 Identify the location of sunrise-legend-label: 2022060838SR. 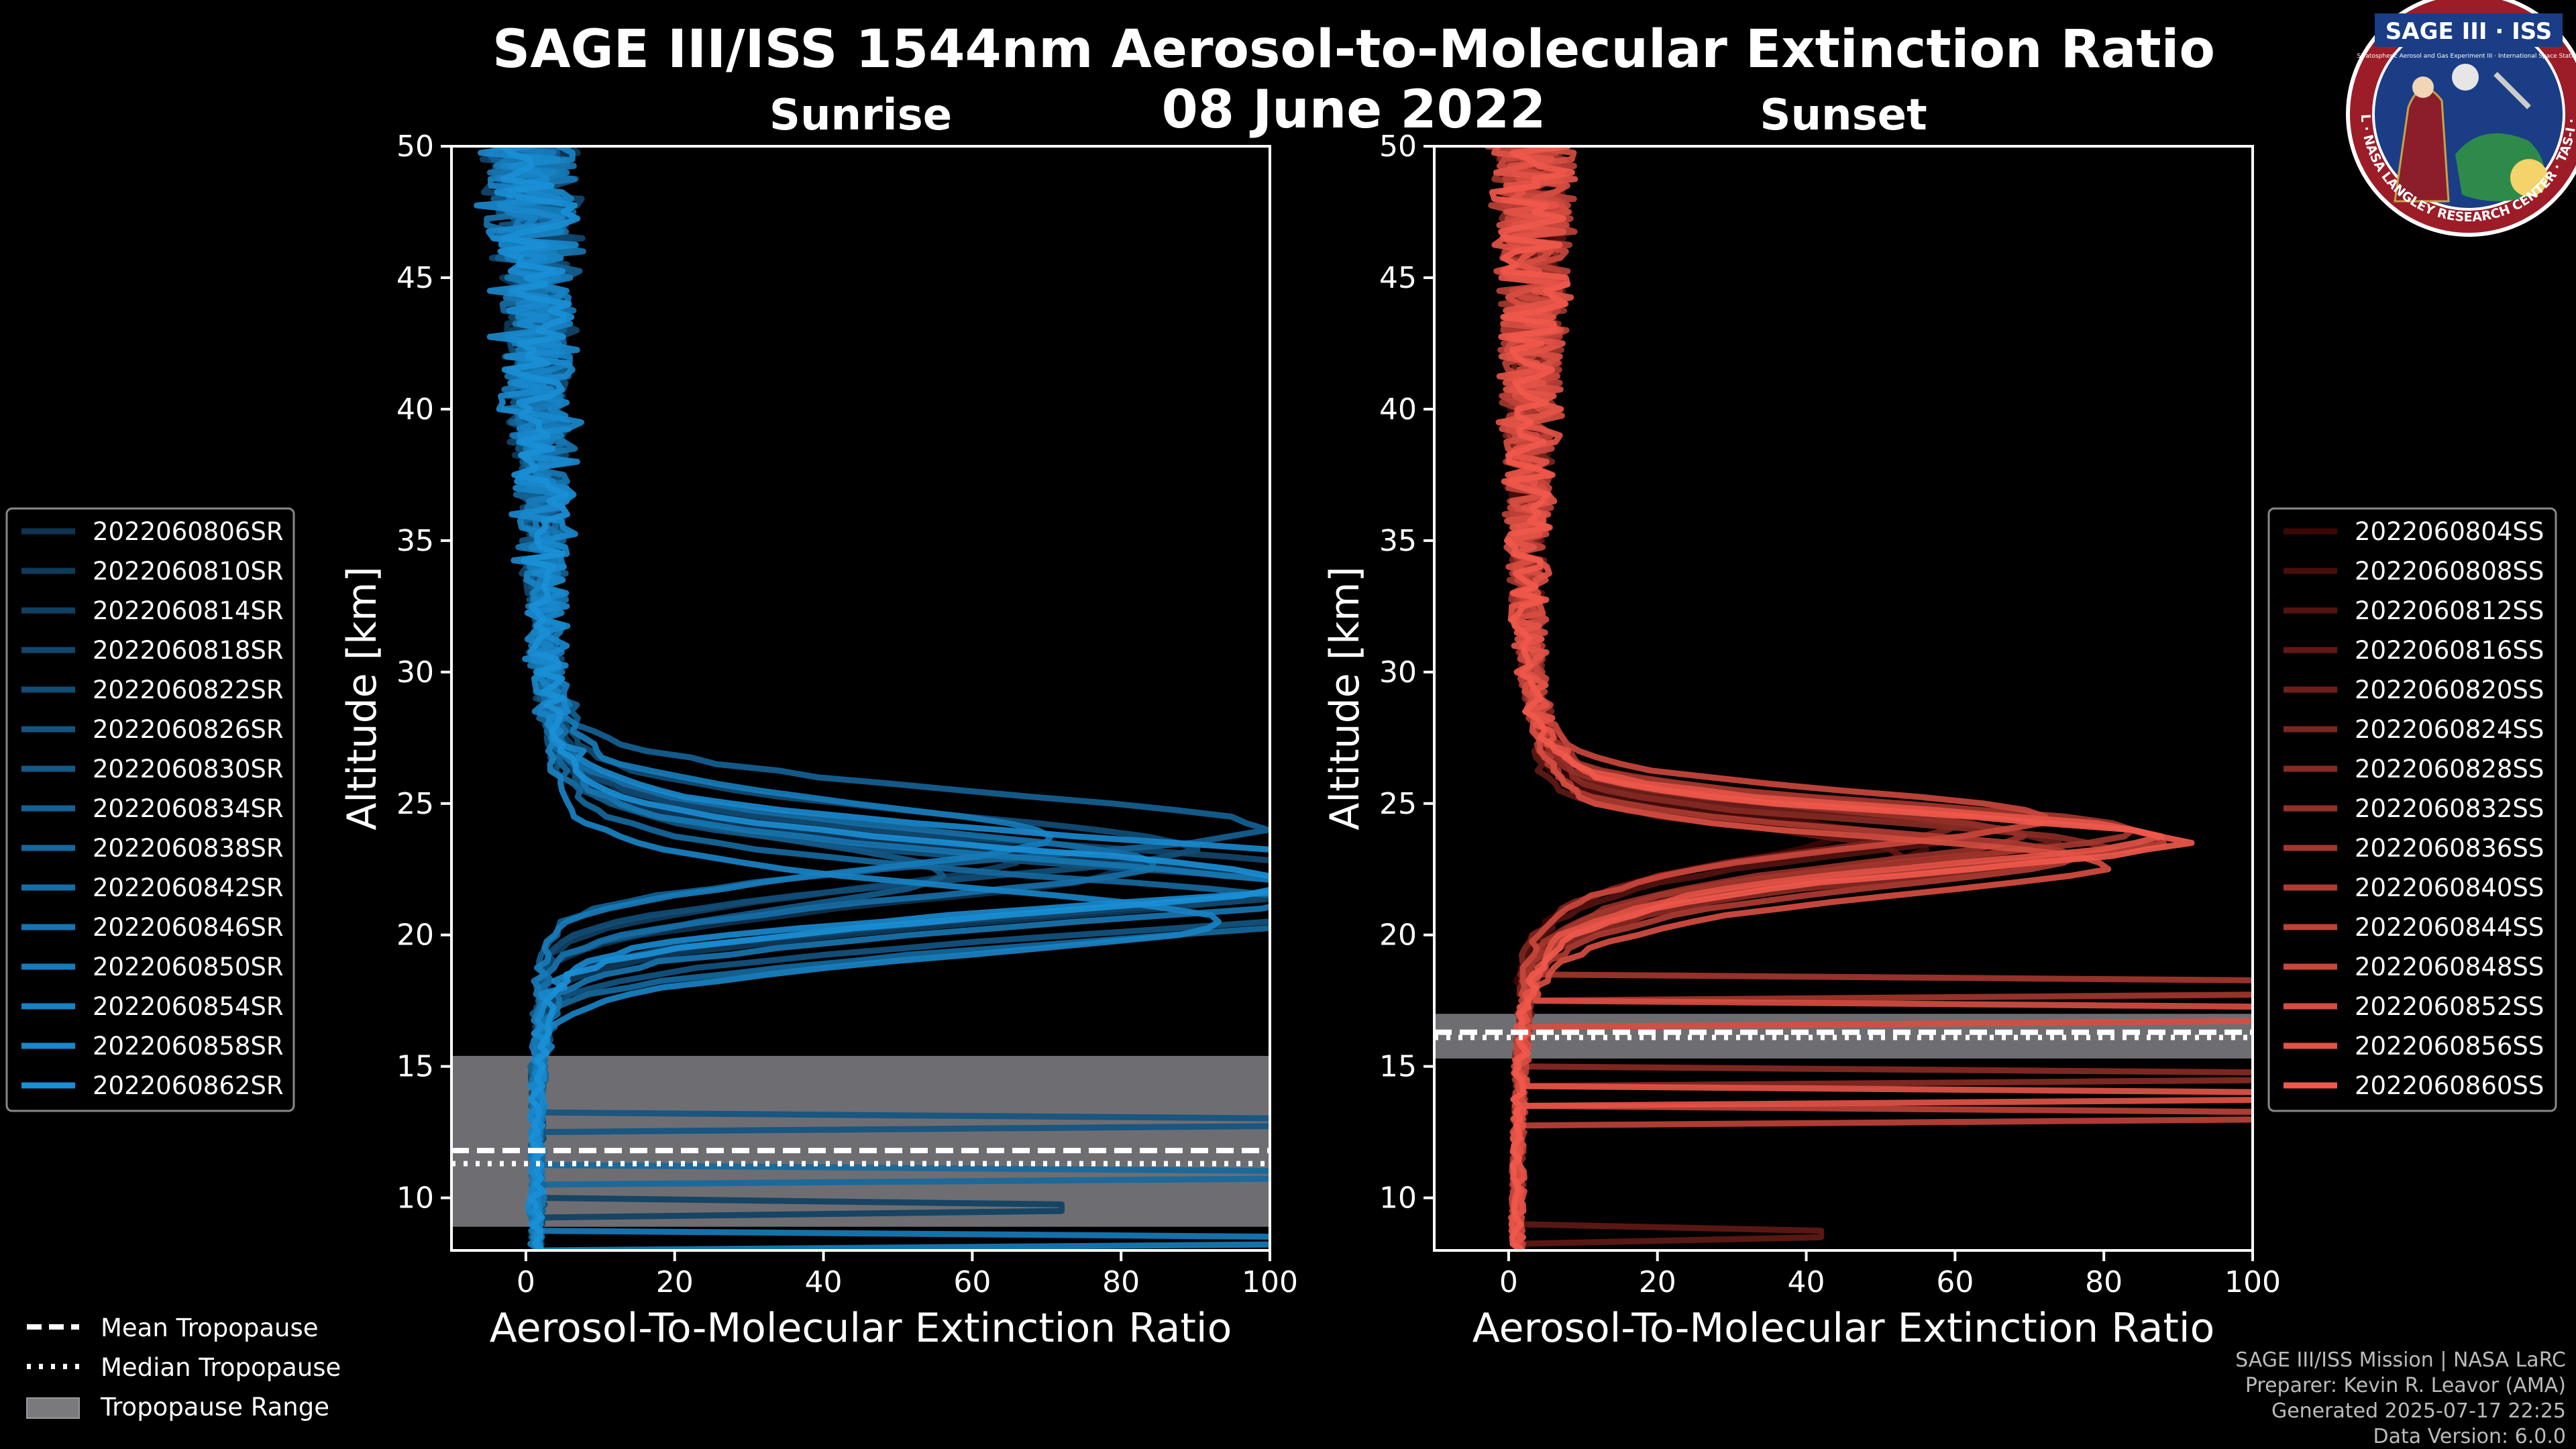
(188, 848).